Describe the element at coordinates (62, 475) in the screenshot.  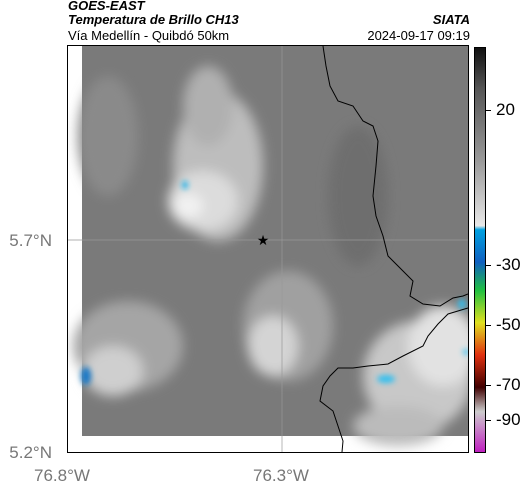
I see `x-tick-76-8: 76.8°W` at that location.